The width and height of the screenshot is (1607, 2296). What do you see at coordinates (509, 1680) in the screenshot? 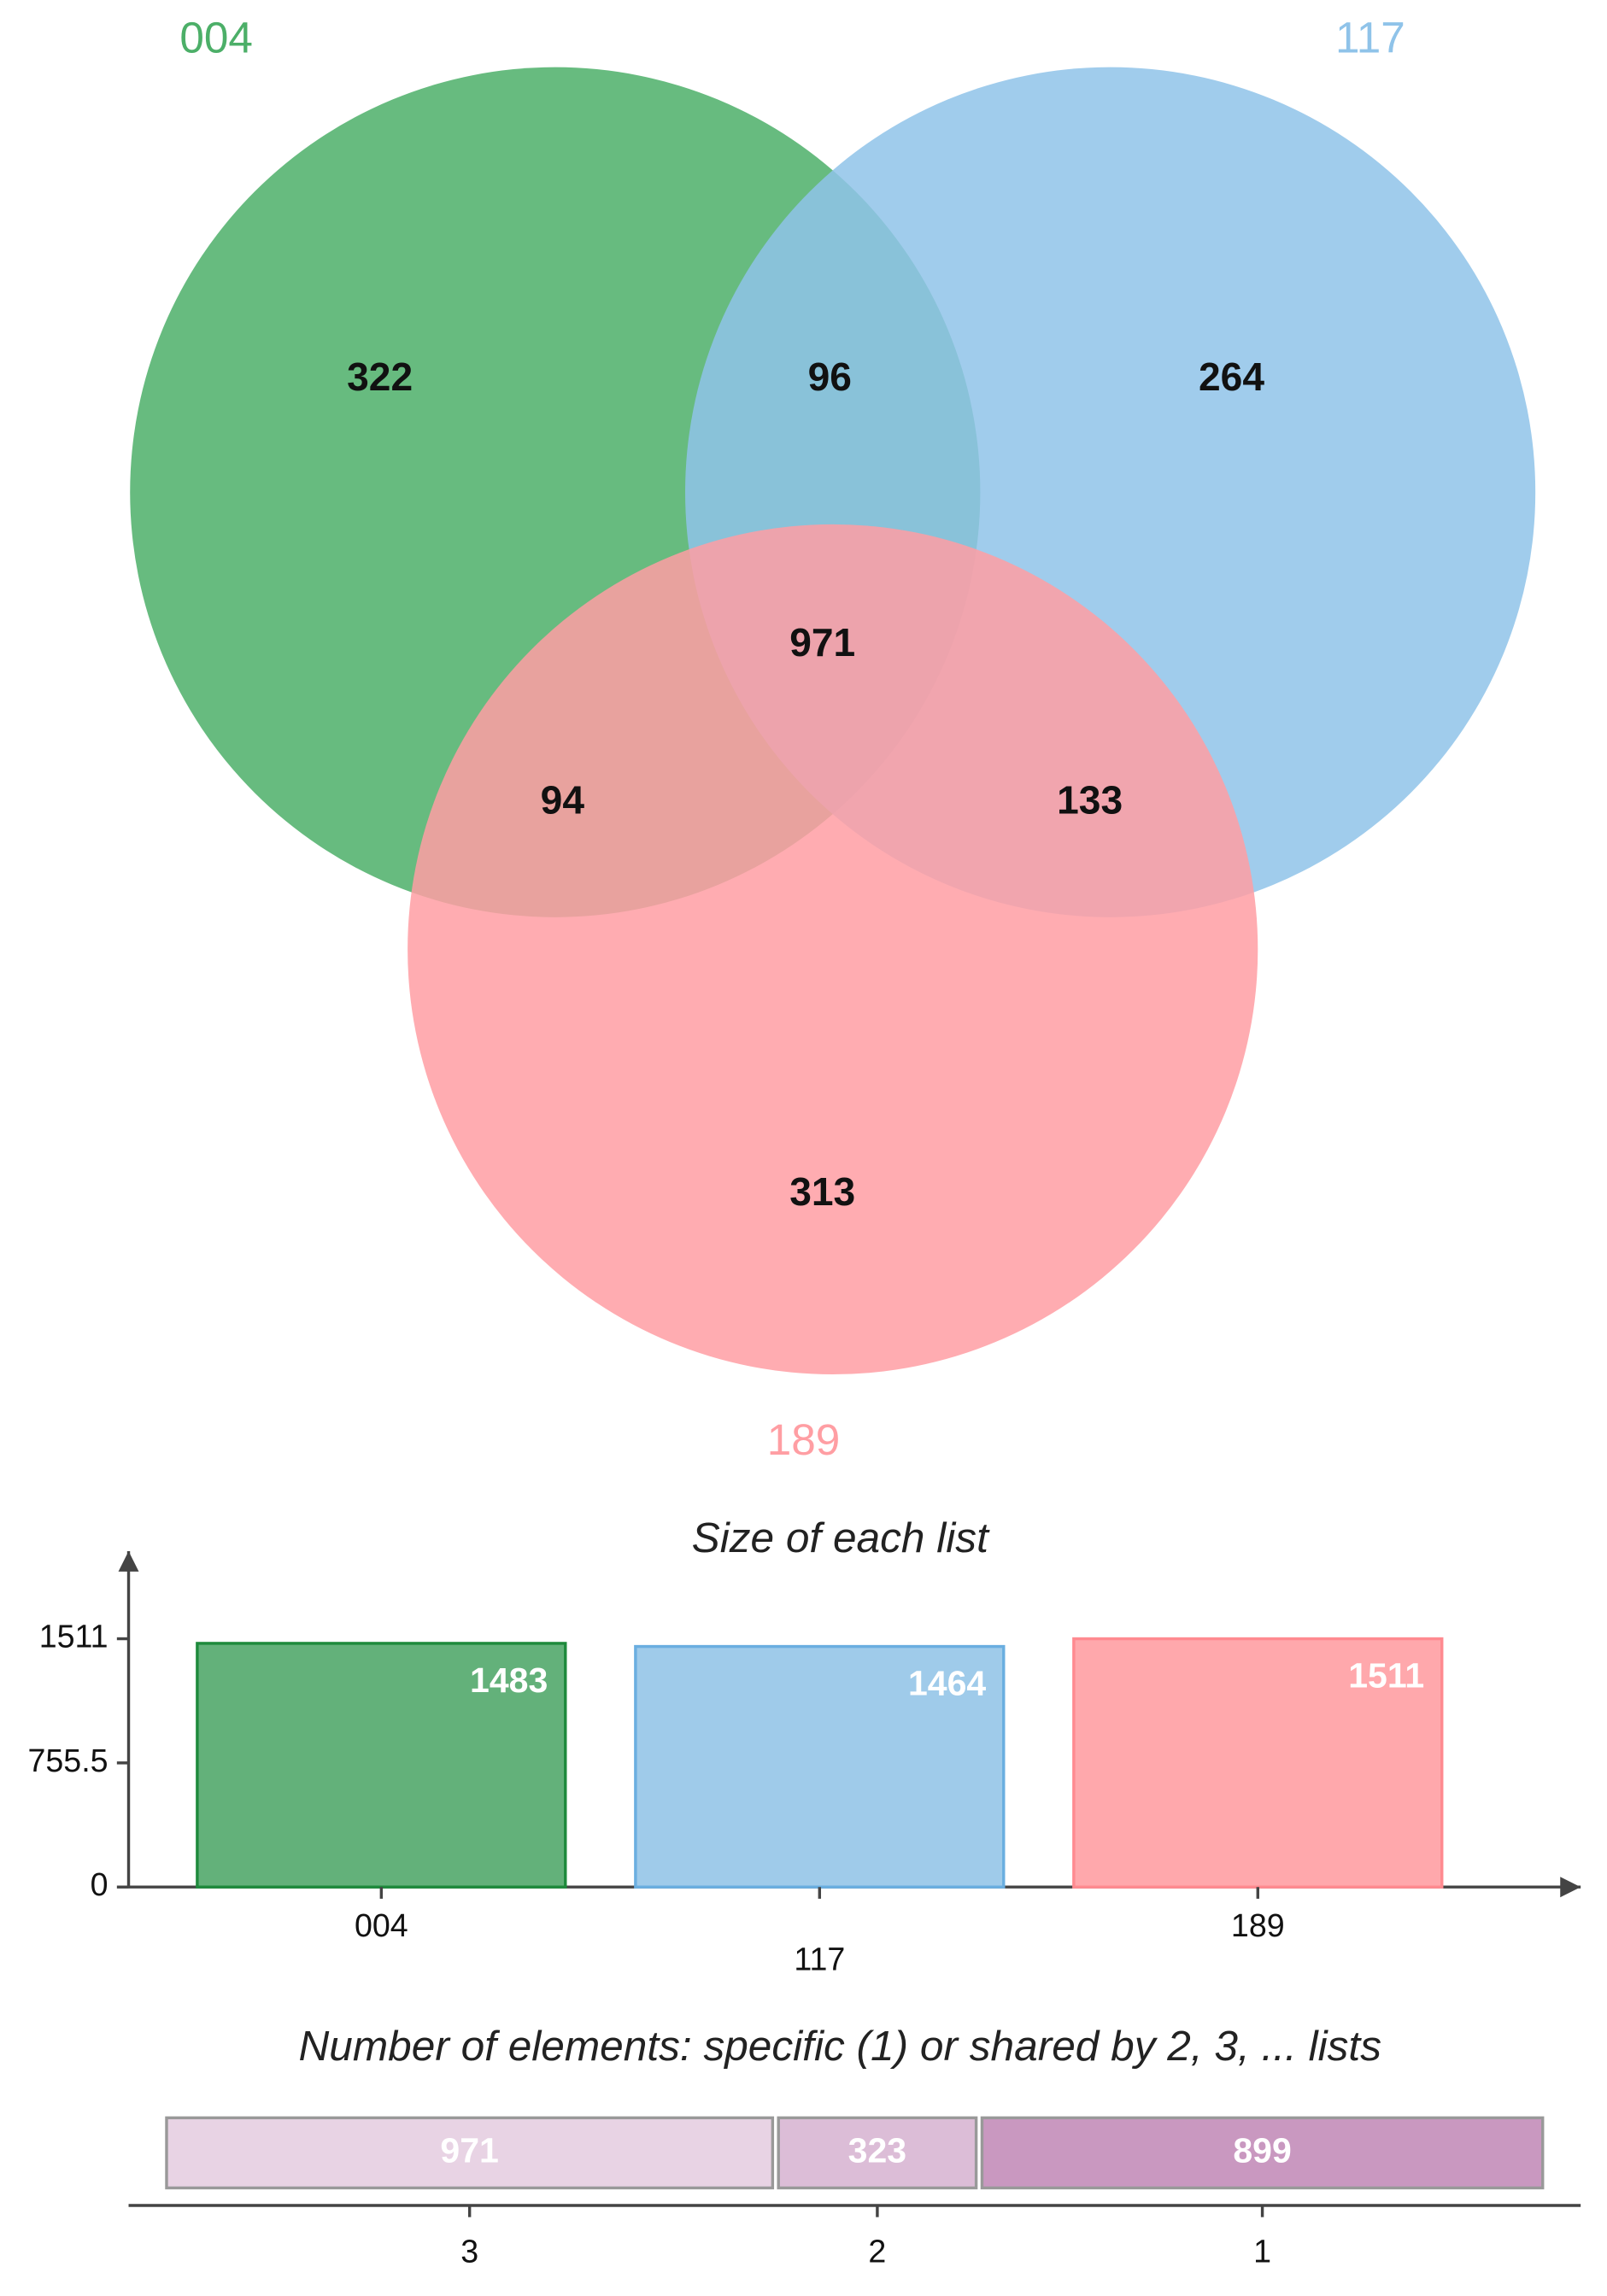
I see `value-label: 1483` at bounding box center [509, 1680].